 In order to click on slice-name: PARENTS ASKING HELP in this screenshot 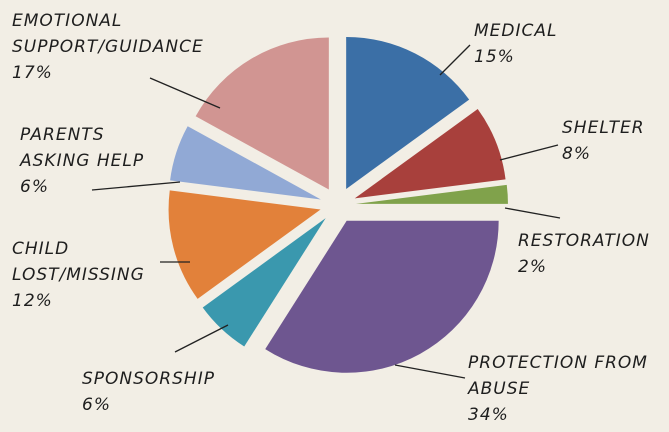, I will do `click(82, 148)`.